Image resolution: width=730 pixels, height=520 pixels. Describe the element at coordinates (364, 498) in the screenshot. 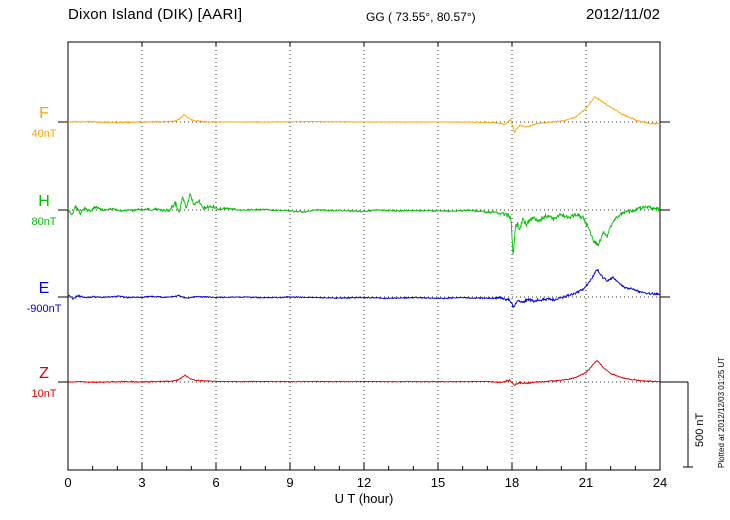

I see `x-axis-title: U T (hour)` at that location.